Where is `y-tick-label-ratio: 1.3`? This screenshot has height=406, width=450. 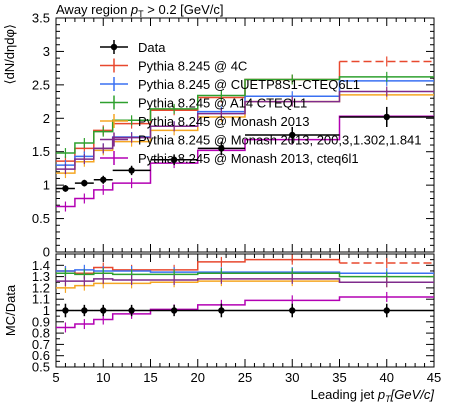
y-tick-label-ratio: 1.3 is located at coordinates (41, 276).